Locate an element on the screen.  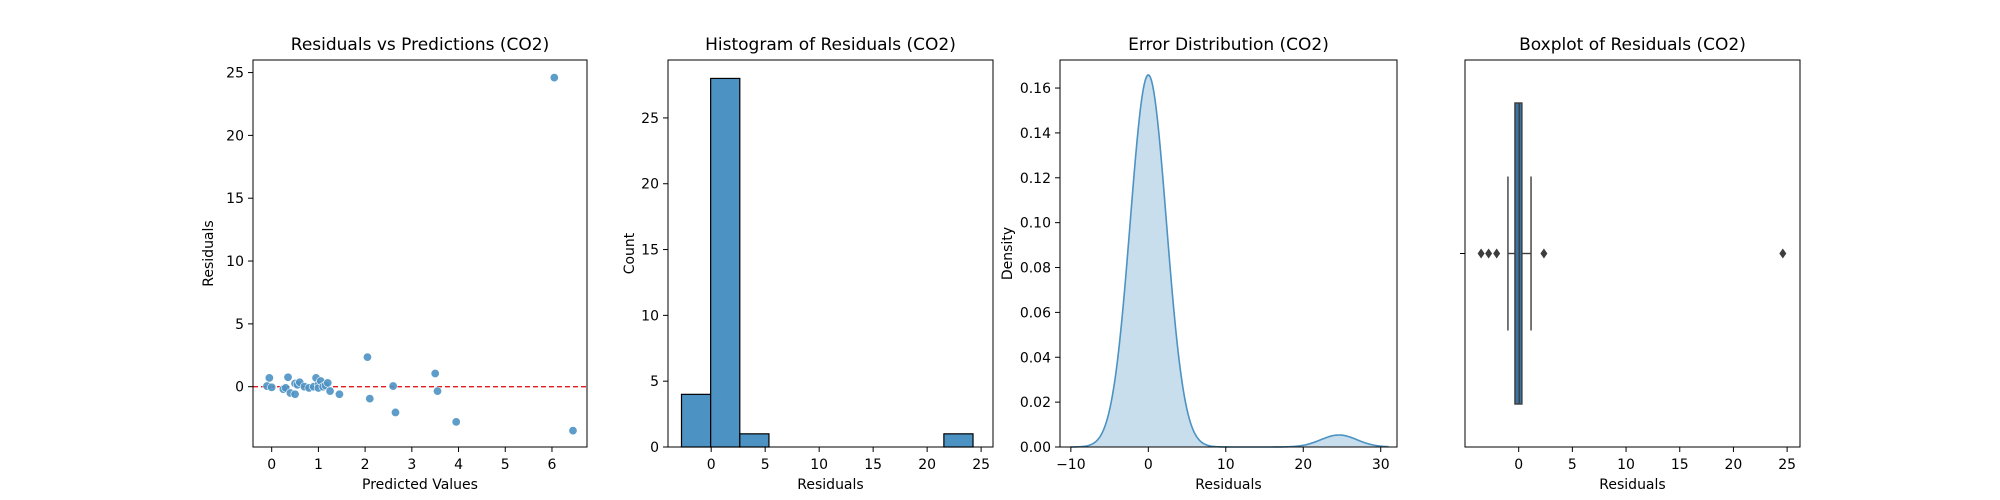
y-tick-label: 0.16 is located at coordinates (1035, 89).